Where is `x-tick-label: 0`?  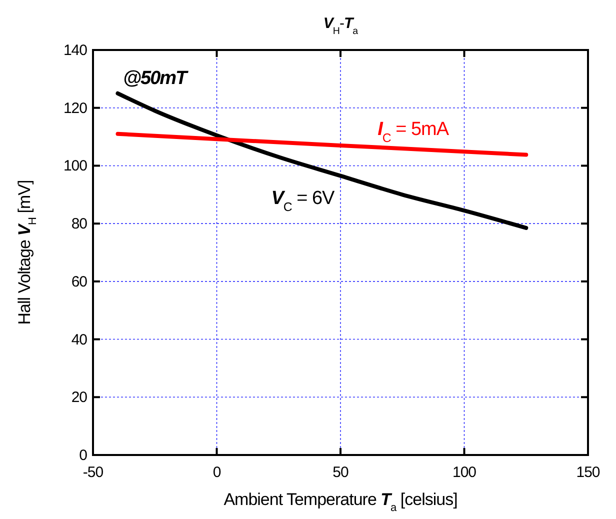
x-tick-label: 0 is located at coordinates (216, 472).